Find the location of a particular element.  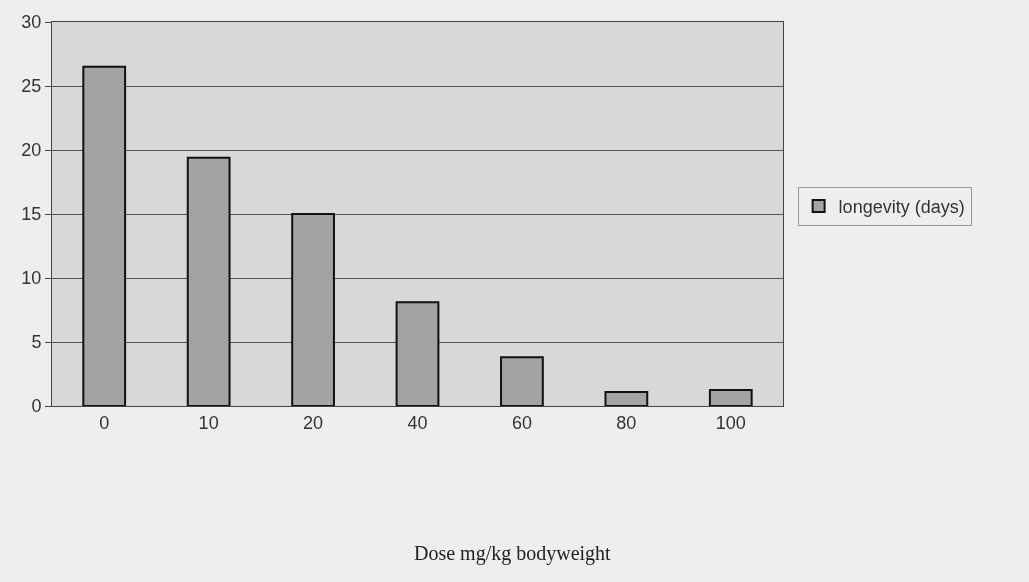

y-tick-label: 5 is located at coordinates (36, 342).